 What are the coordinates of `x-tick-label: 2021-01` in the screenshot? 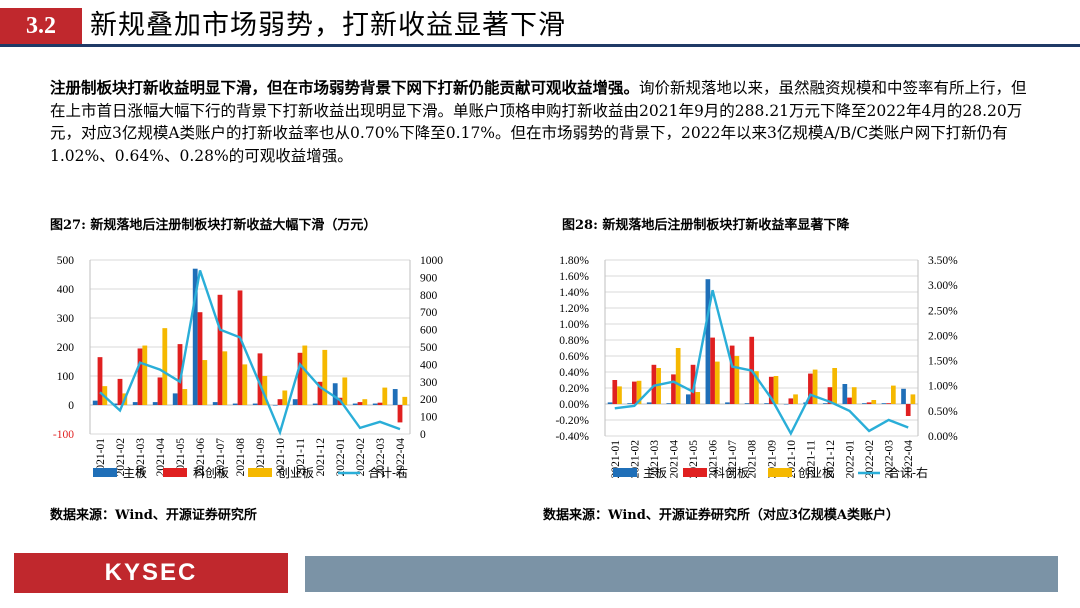 It's located at (101, 457).